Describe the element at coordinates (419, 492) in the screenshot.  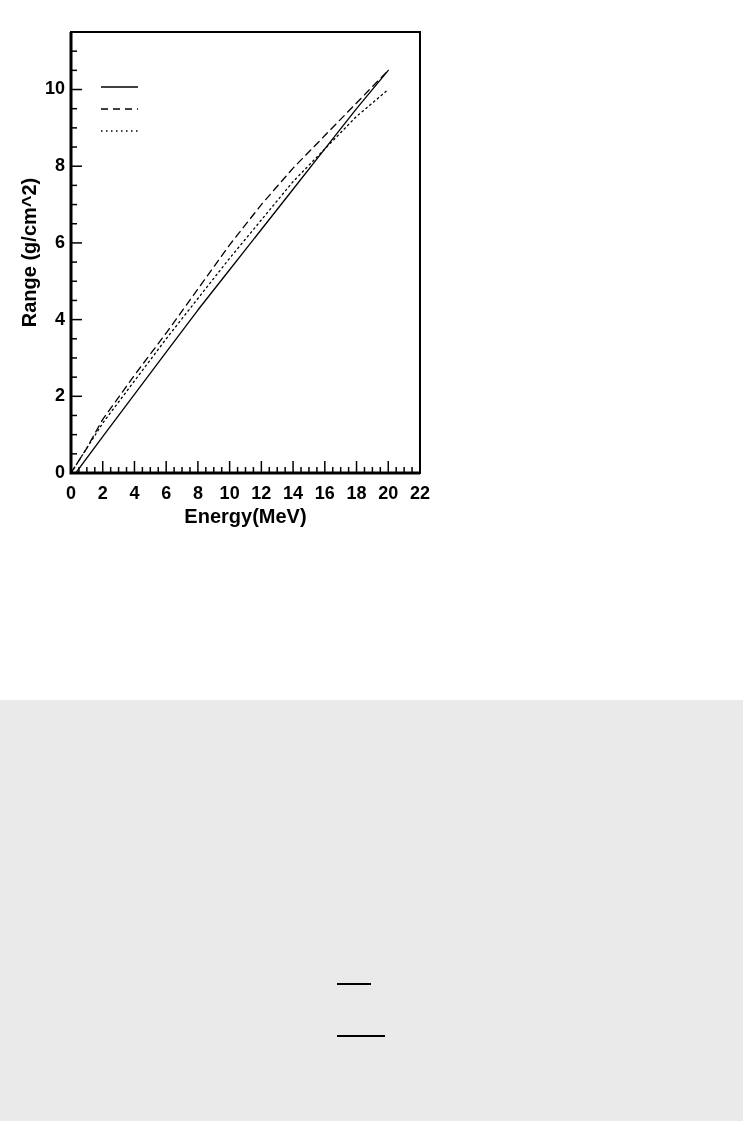
I see `x-tick-label: 22` at that location.